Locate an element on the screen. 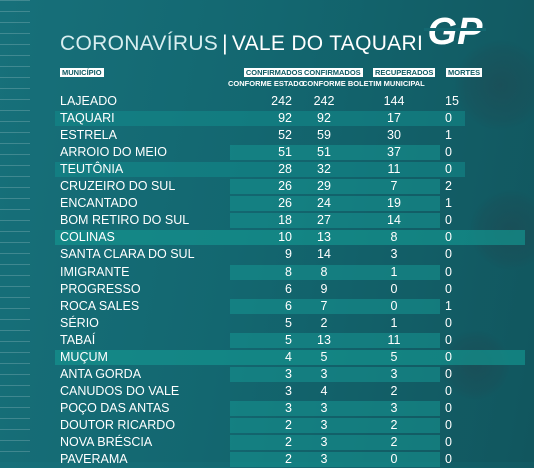  municipio-cell: ESTRELA is located at coordinates (88, 135).